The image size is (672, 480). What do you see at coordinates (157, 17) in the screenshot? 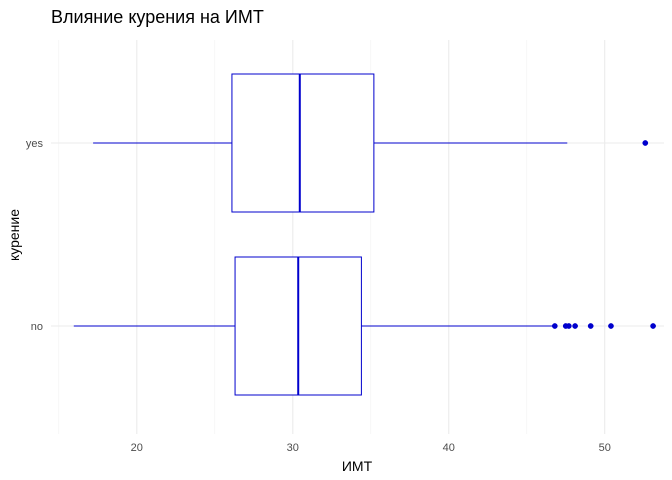
I see `chart-title: Влияние курения на ИМТ` at bounding box center [157, 17].